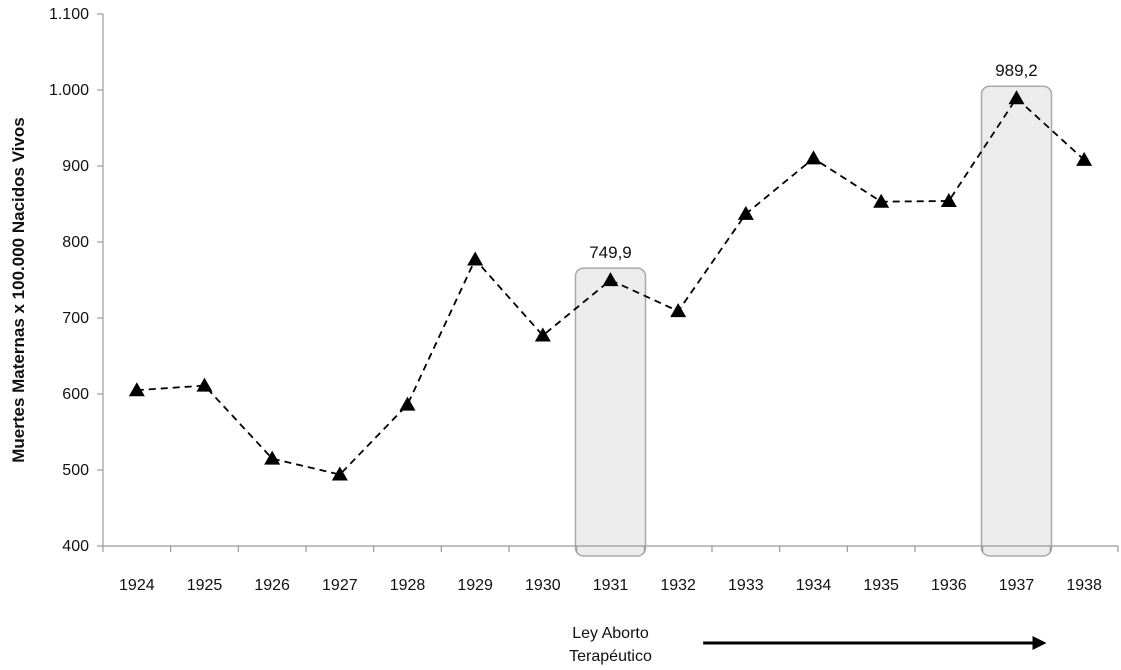 This screenshot has height=670, width=1121. Describe the element at coordinates (746, 585) in the screenshot. I see `x-tick-label: 1933` at that location.